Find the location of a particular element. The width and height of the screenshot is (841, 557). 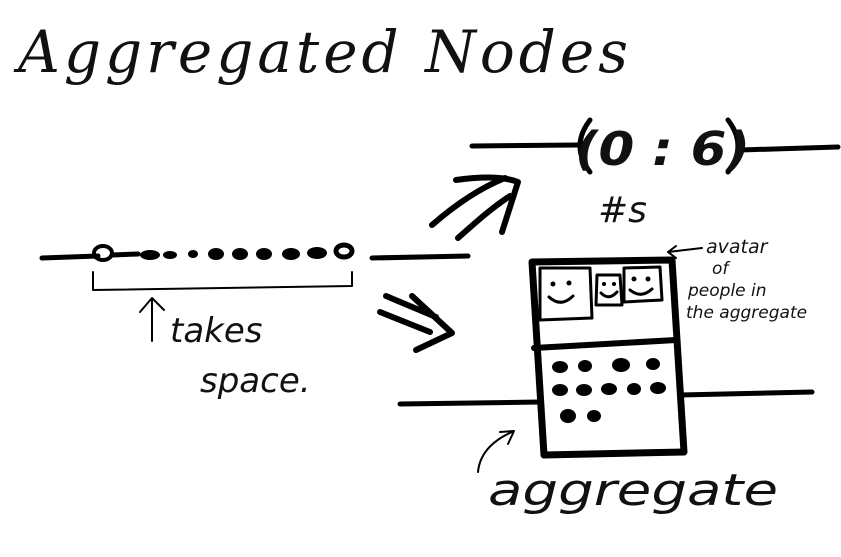

avatar-note: people in is located at coordinates (727, 291).